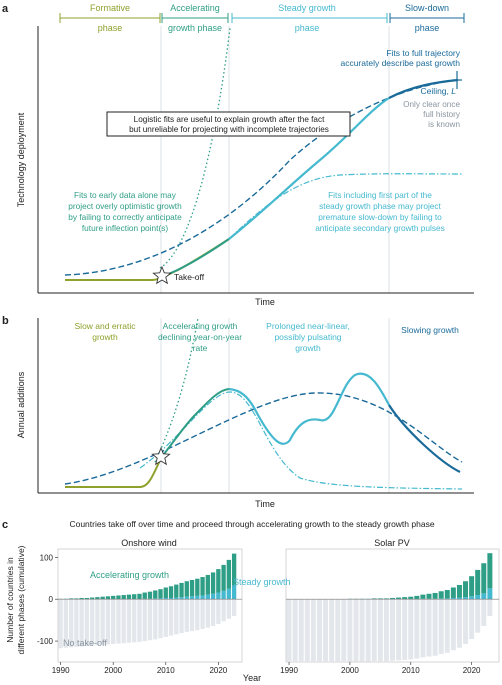 The height and width of the screenshot is (685, 502). Describe the element at coordinates (51, 599) in the screenshot. I see `y-tick-label: 0` at that location.